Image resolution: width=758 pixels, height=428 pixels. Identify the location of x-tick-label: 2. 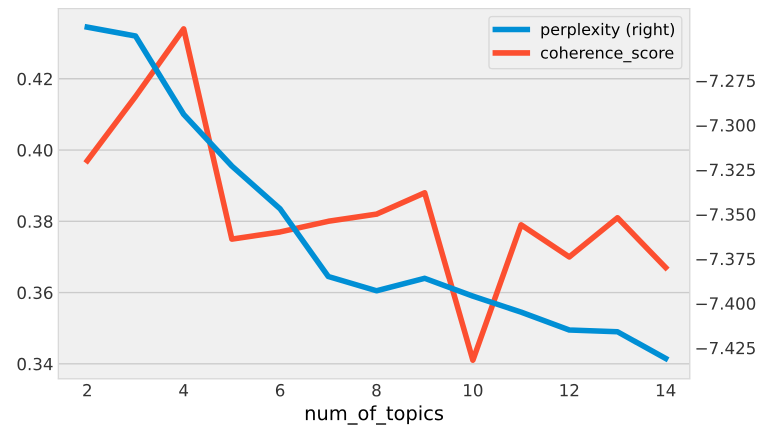
(87, 390).